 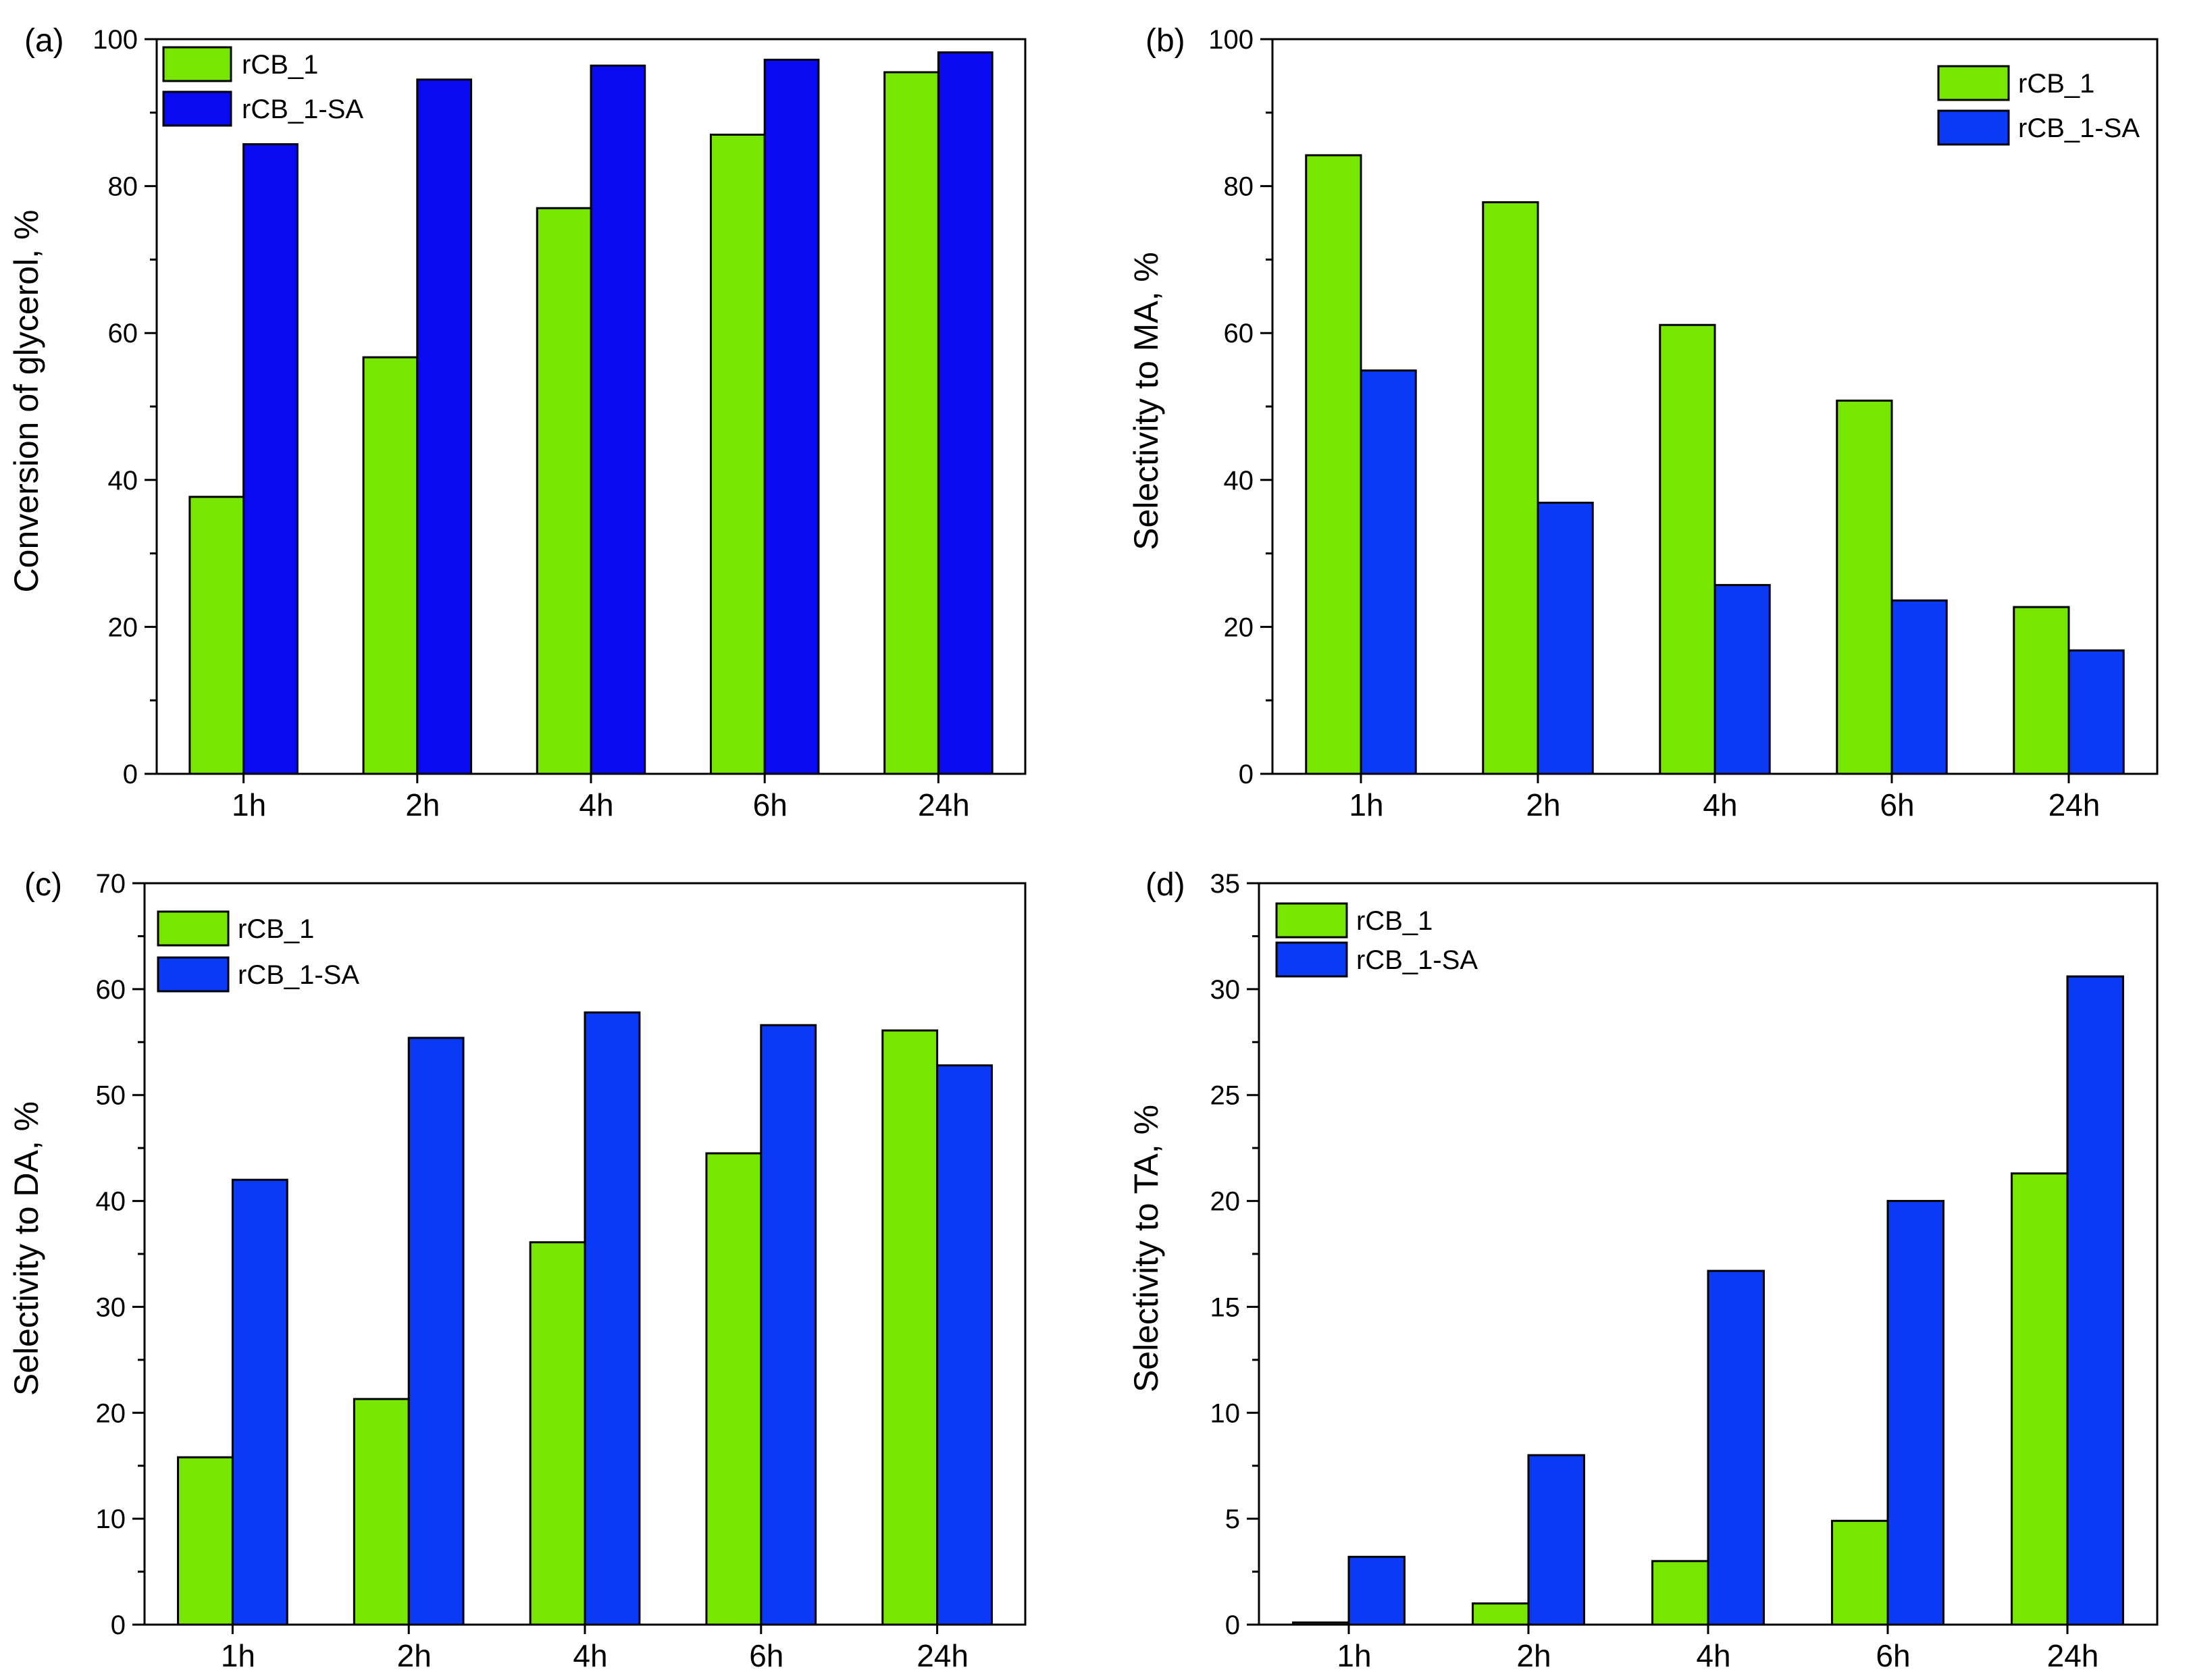 What do you see at coordinates (44, 41) in the screenshot?
I see `panel-label: (a)` at bounding box center [44, 41].